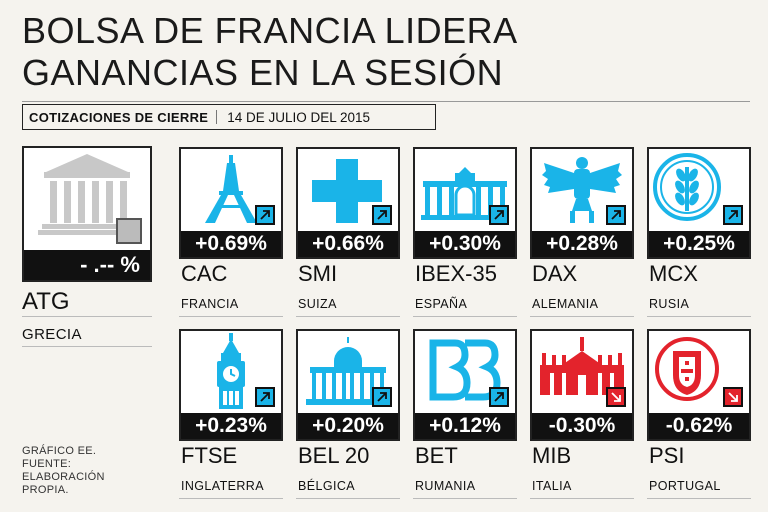 This screenshot has height=512, width=768. What do you see at coordinates (669, 304) in the screenshot?
I see `country-name: RUSIA` at bounding box center [669, 304].